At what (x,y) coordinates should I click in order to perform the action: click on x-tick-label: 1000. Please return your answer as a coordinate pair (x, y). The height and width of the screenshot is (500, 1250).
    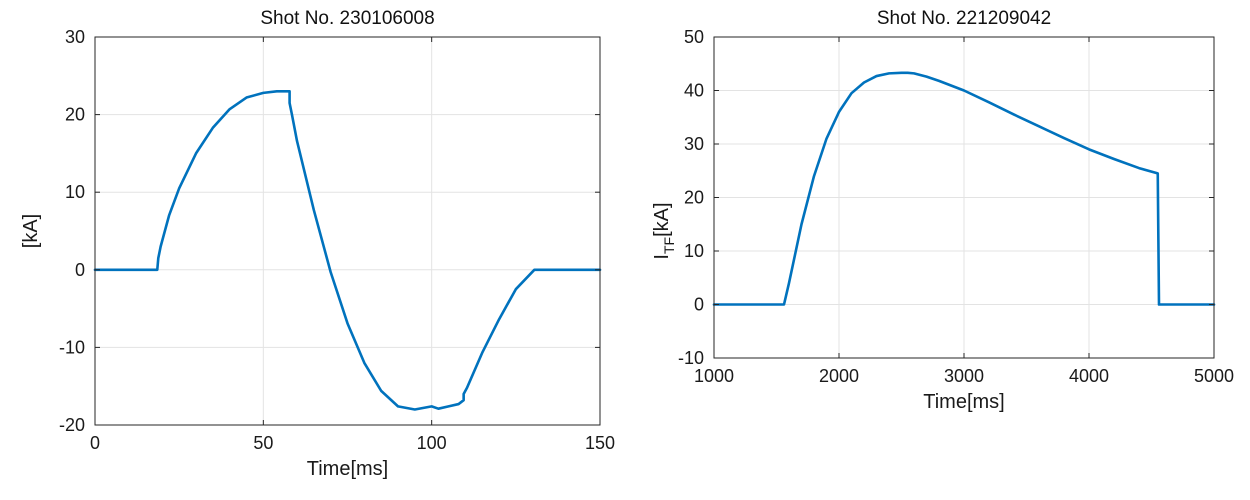
    Looking at the image, I should click on (714, 376).